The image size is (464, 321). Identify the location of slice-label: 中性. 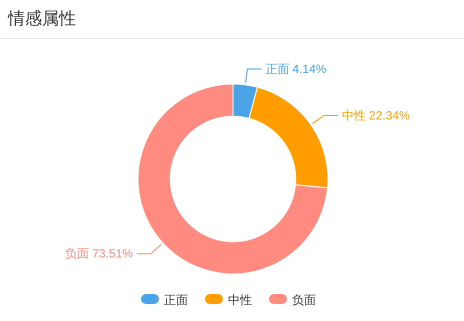
(354, 115).